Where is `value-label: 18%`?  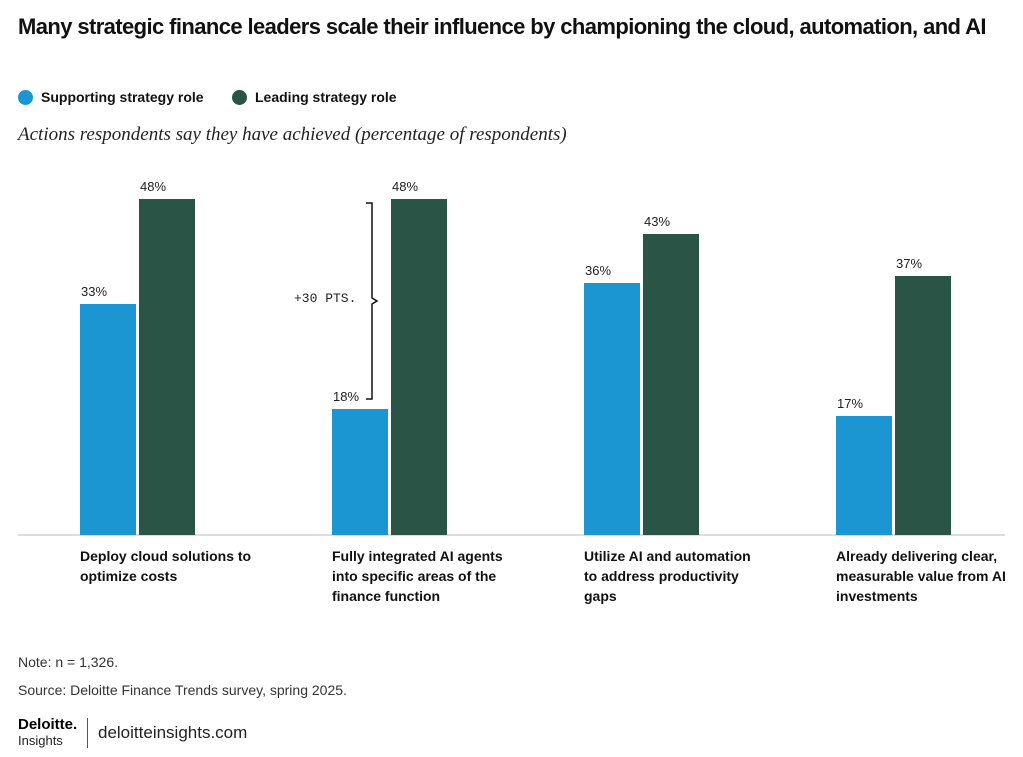 value-label: 18% is located at coordinates (346, 396).